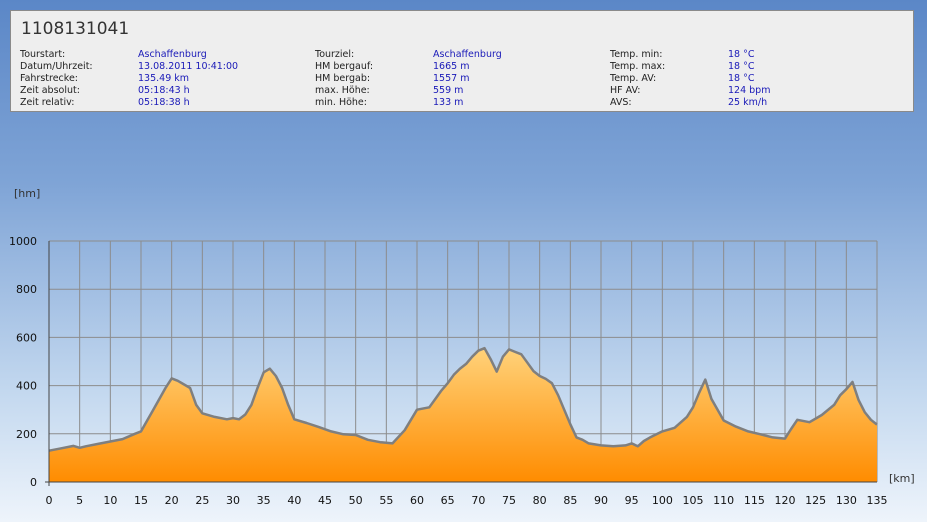 This screenshot has width=927, height=522. Describe the element at coordinates (23, 362) in the screenshot. I see `y-tick-labels: 0 200 400 600 800 1000` at that location.